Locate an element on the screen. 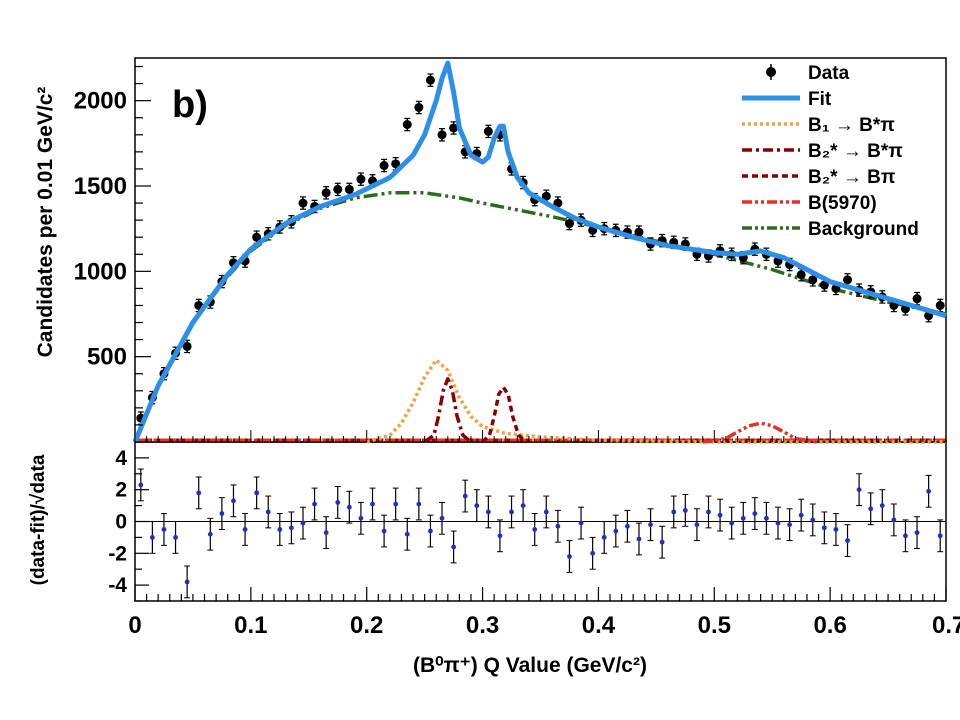 This screenshot has width=960, height=720. main-y-tick-label: 2000 is located at coordinates (100, 101).